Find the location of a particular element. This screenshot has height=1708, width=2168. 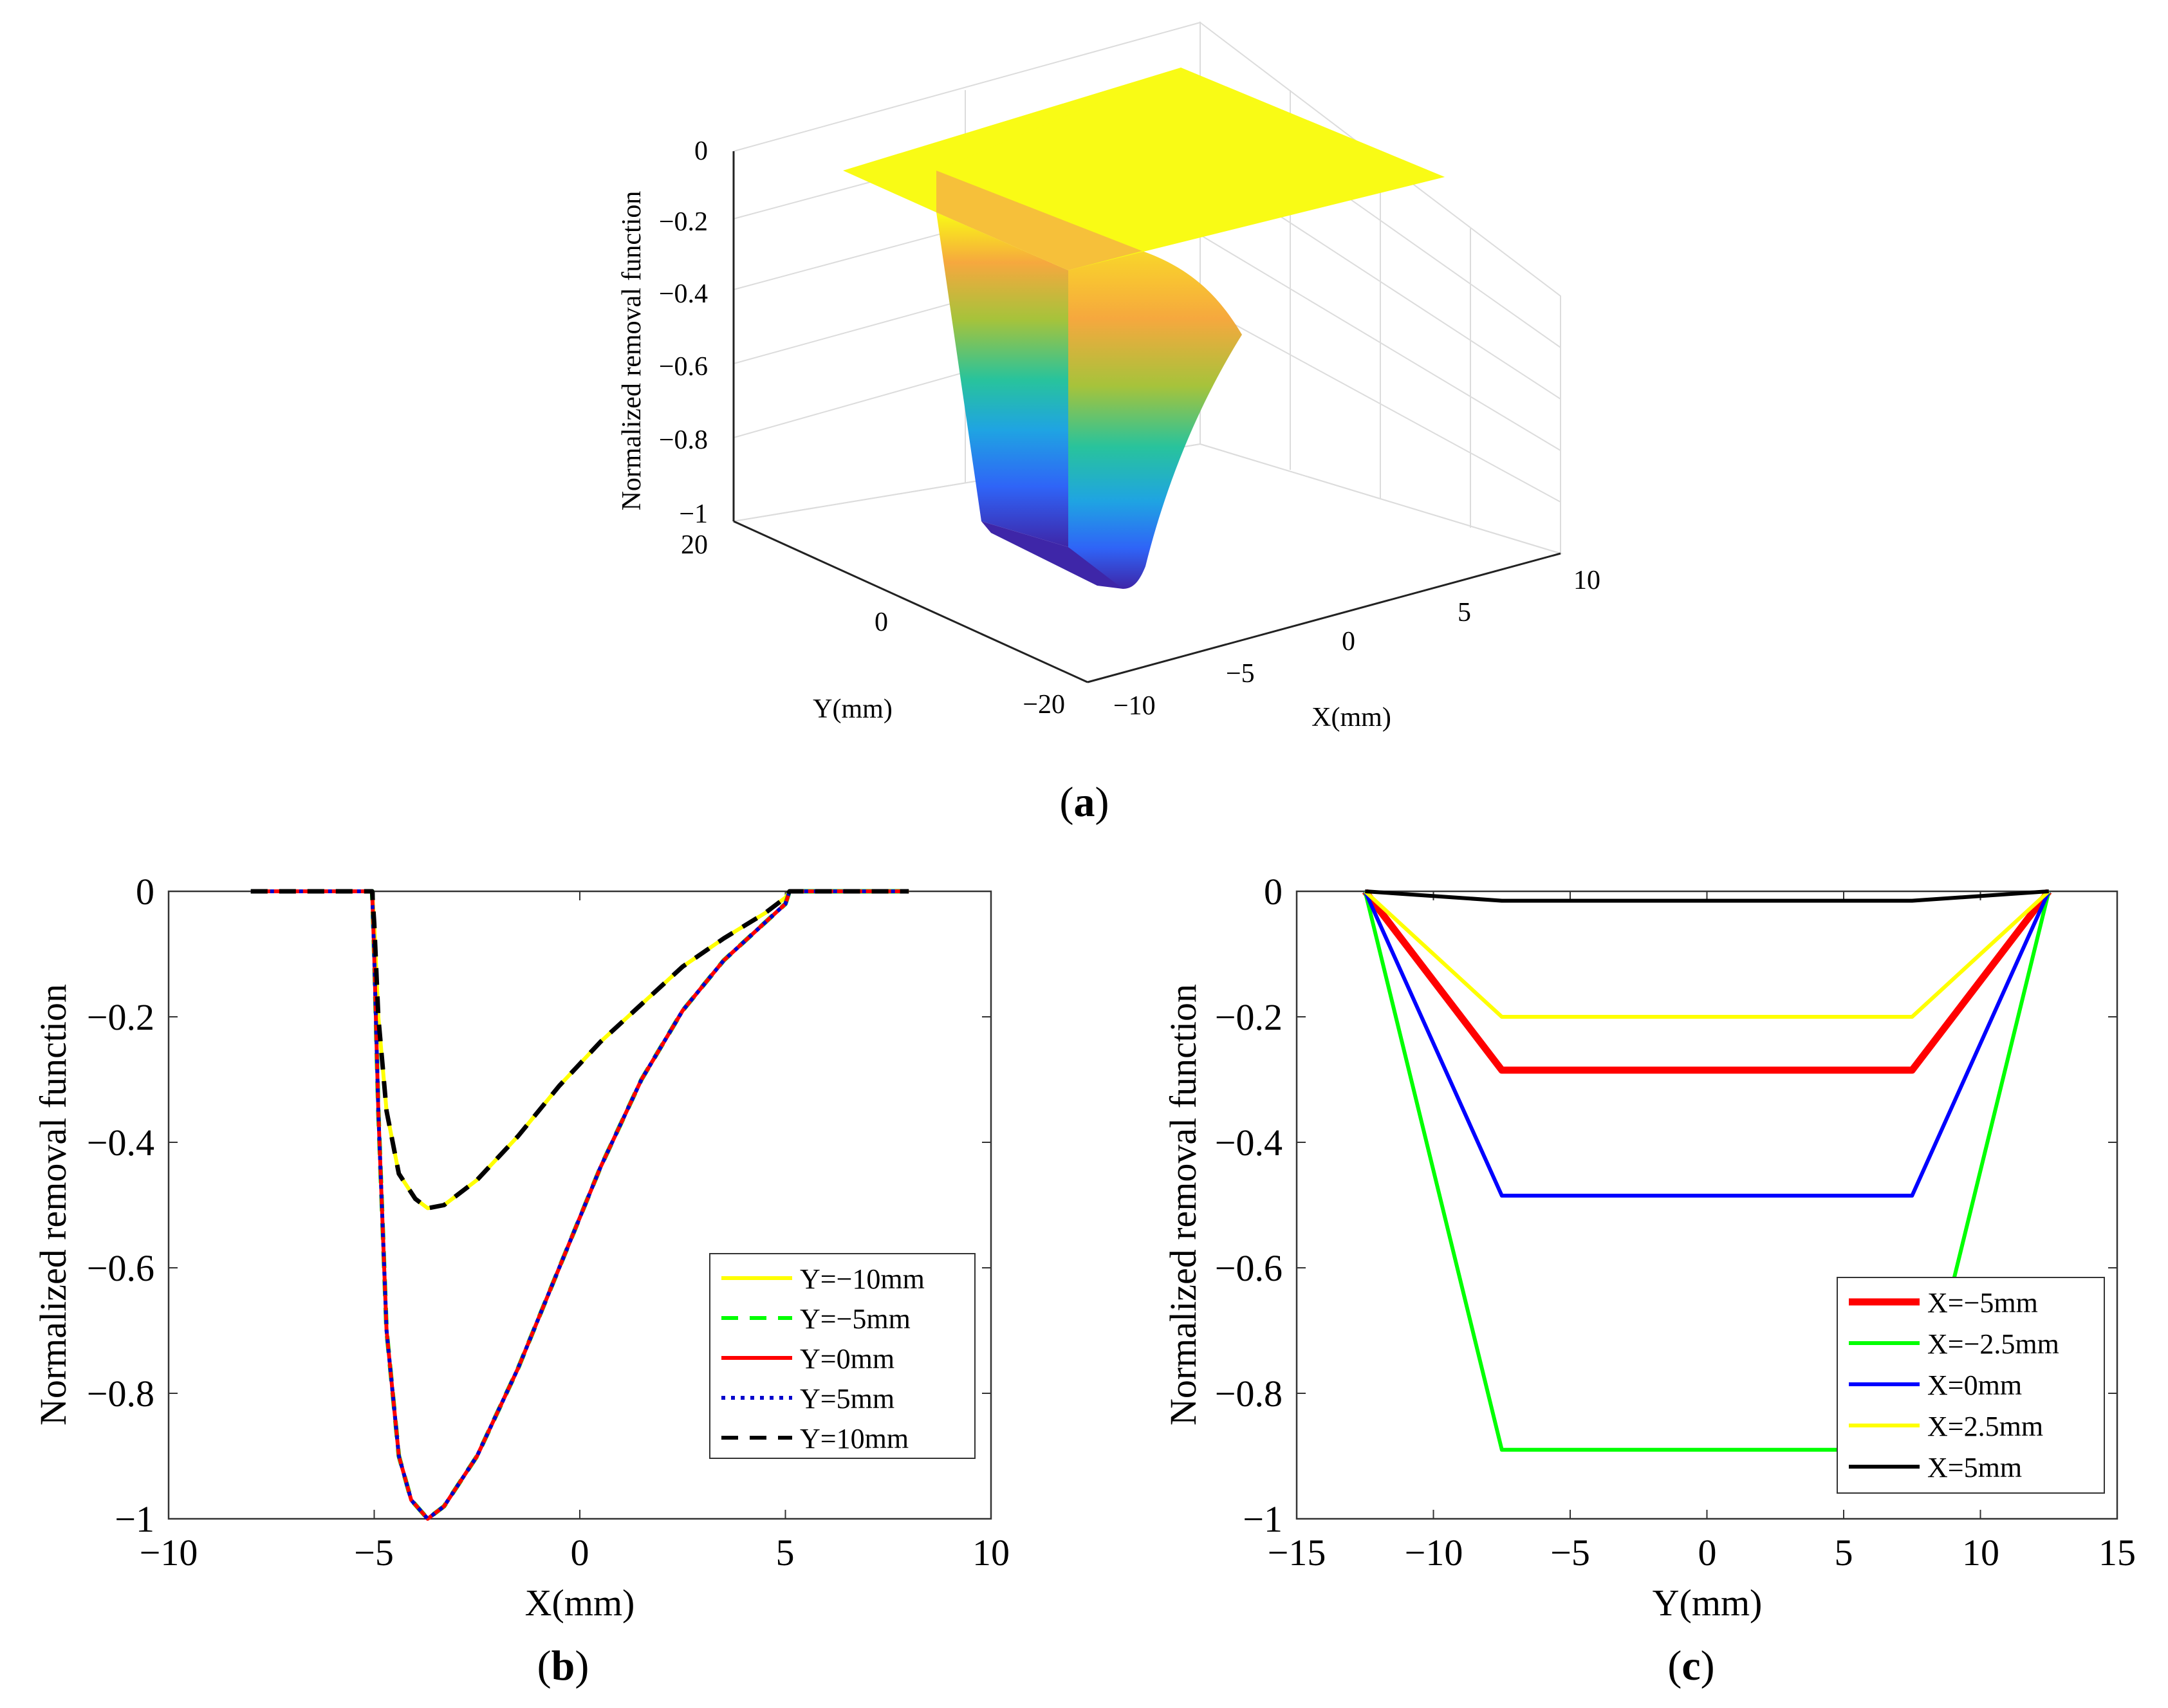

legend-label-0: X=−5mm is located at coordinates (1982, 1303).